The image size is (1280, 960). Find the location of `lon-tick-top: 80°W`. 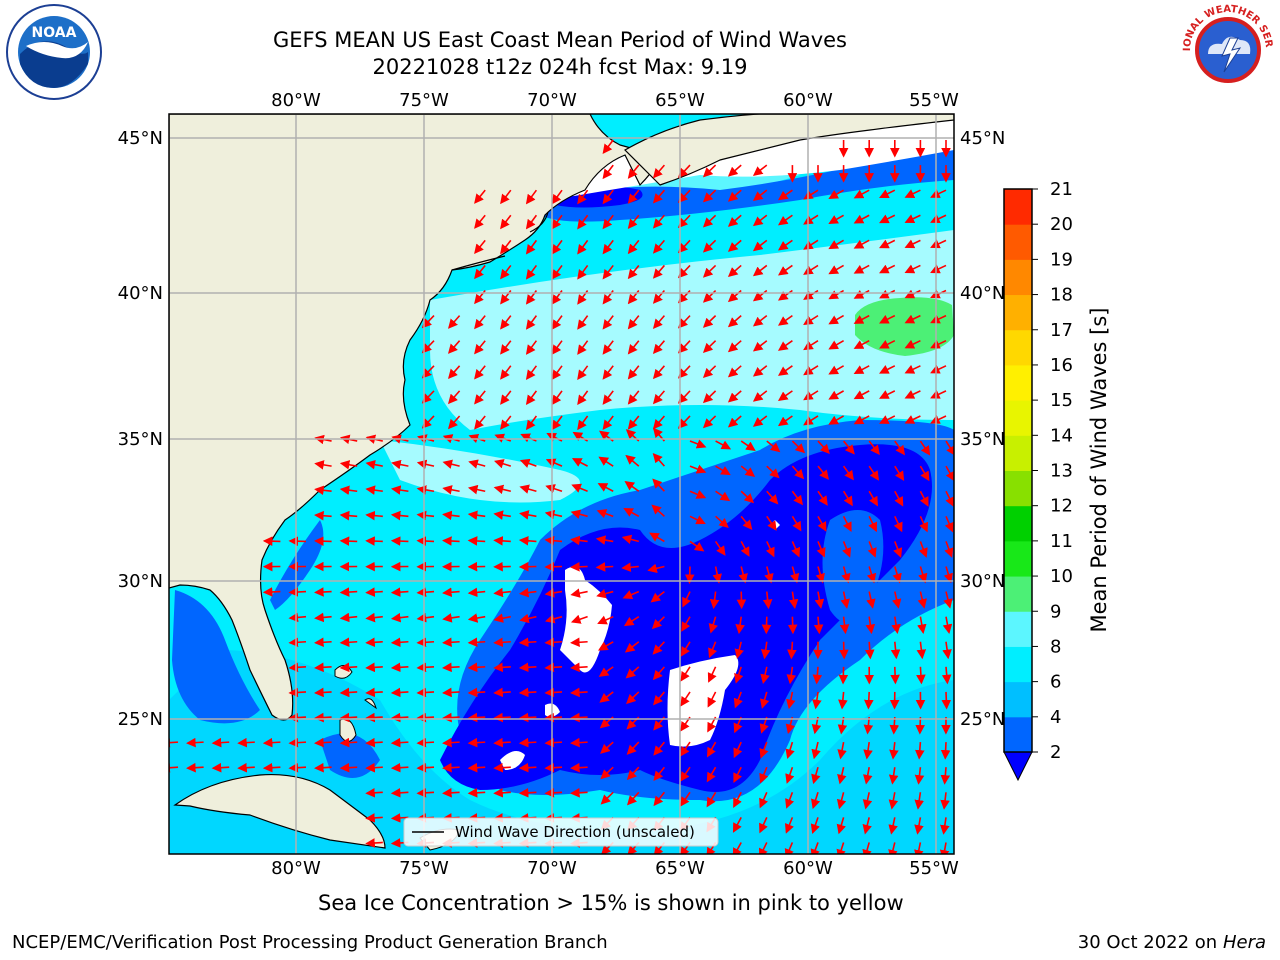

lon-tick-top: 80°W is located at coordinates (296, 100).